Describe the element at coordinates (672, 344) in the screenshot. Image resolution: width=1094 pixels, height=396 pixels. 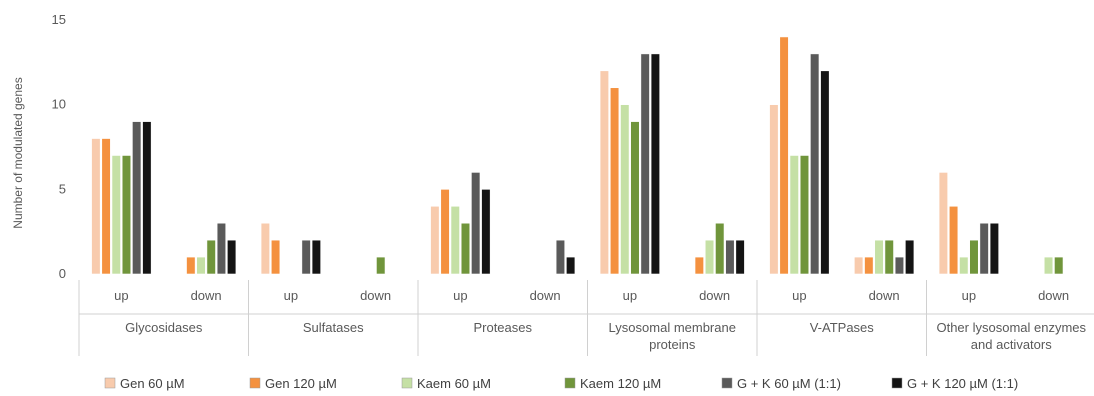
I see `group-label: proteins` at that location.